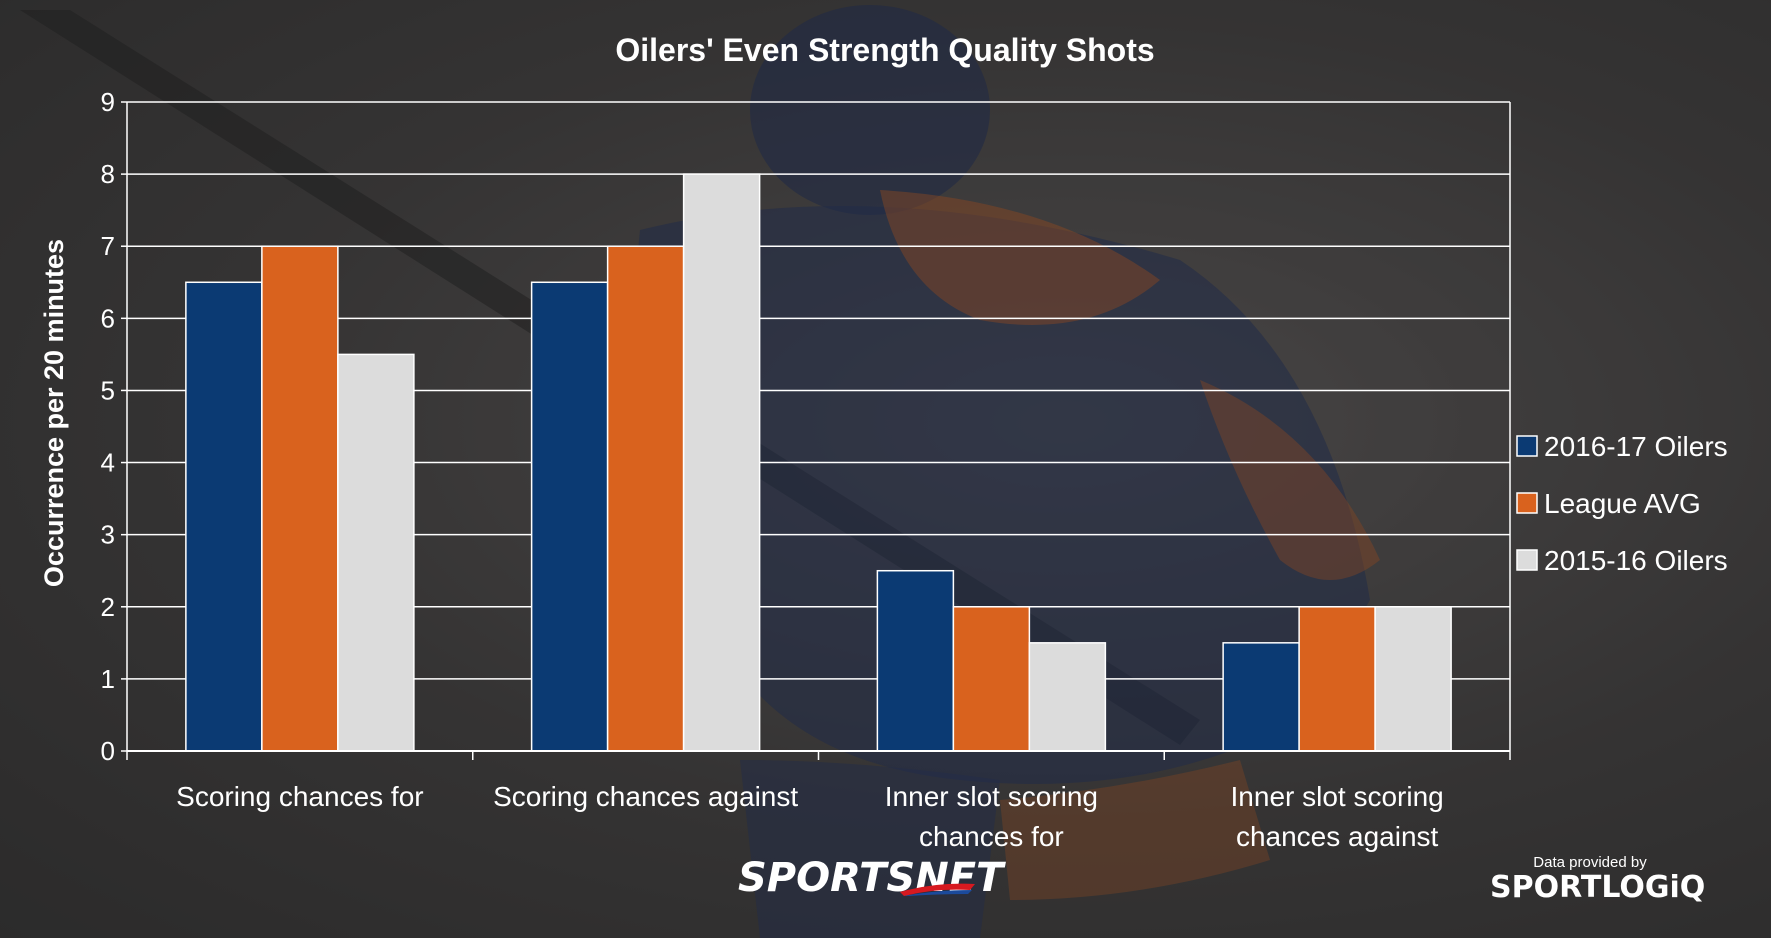 The height and width of the screenshot is (938, 1771). I want to click on x-category-label: Scoring chances for, so click(299, 796).